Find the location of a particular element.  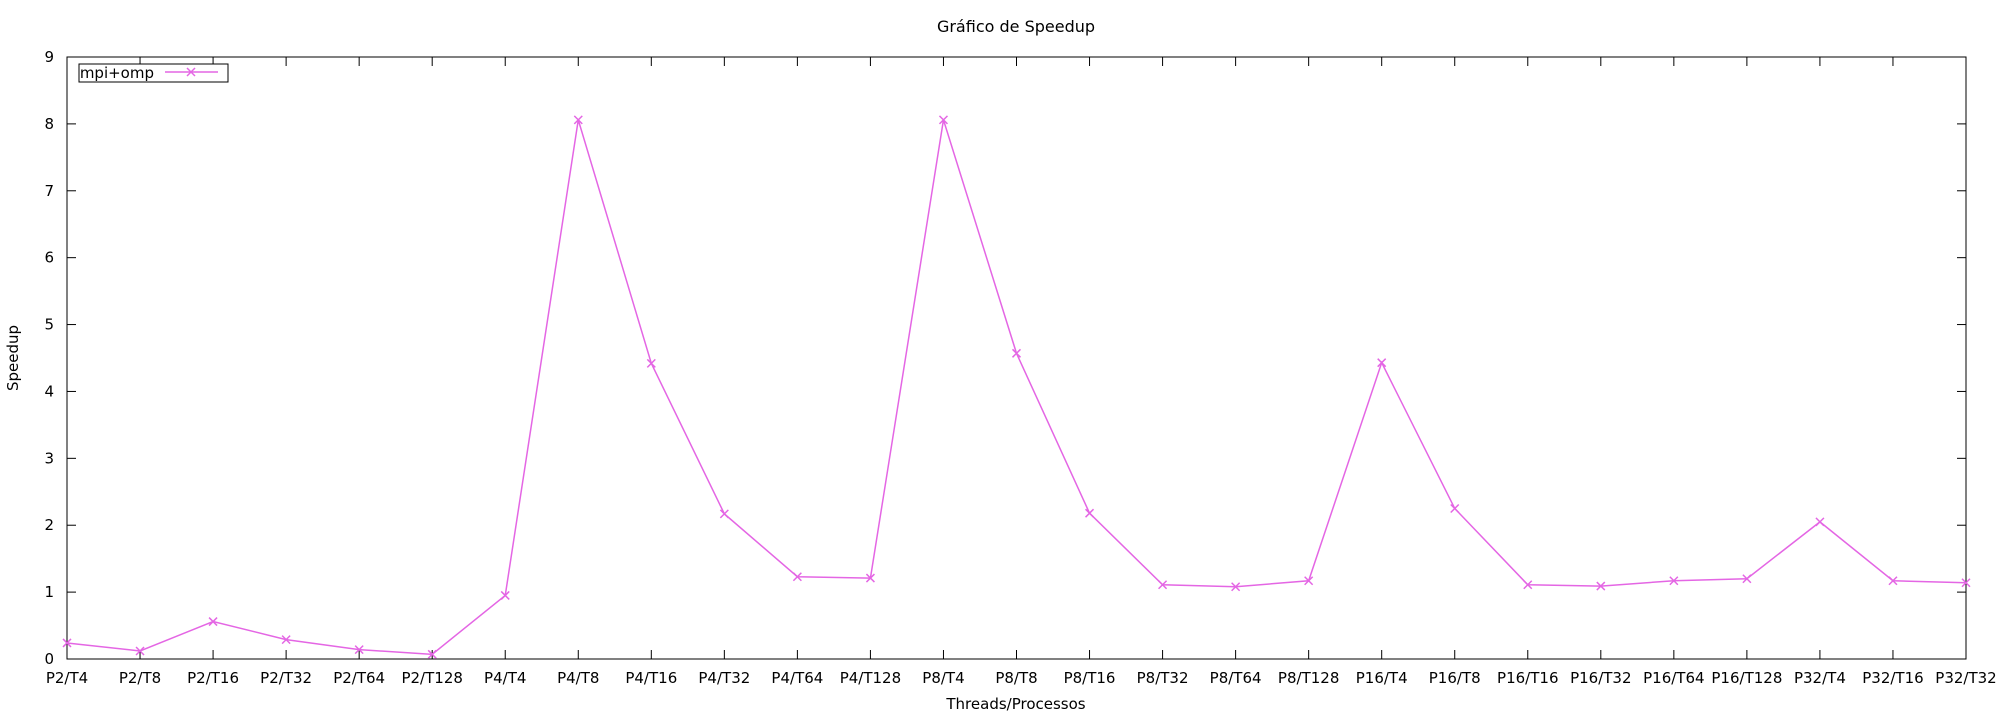

x-tick-label: P8/T32 is located at coordinates (1163, 678).